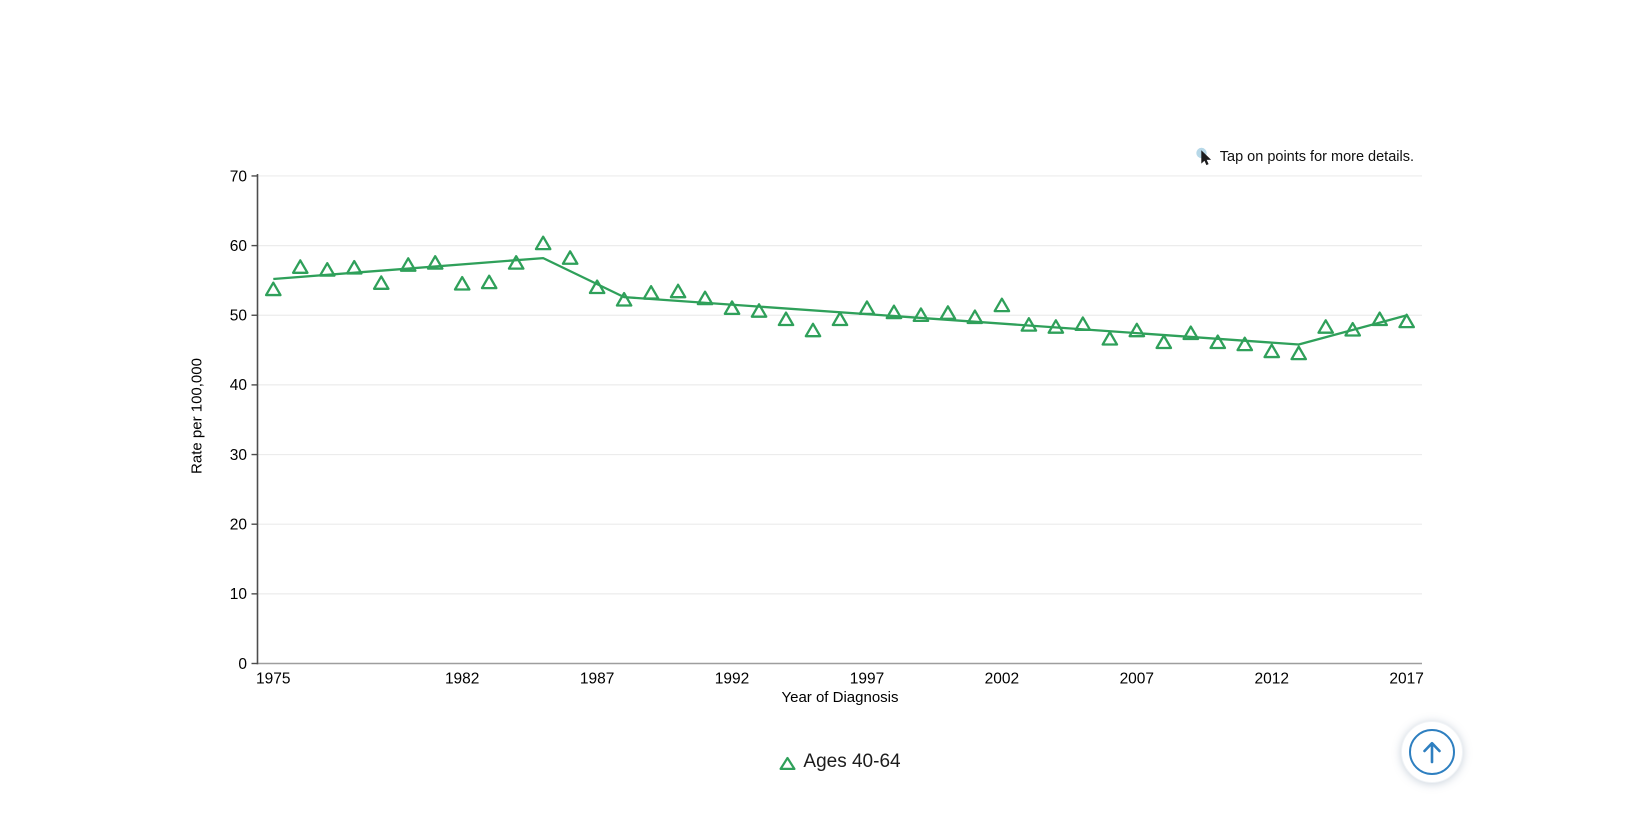 The image size is (1652, 816). Describe the element at coordinates (1137, 679) in the screenshot. I see `x-tick-label: 2007` at that location.